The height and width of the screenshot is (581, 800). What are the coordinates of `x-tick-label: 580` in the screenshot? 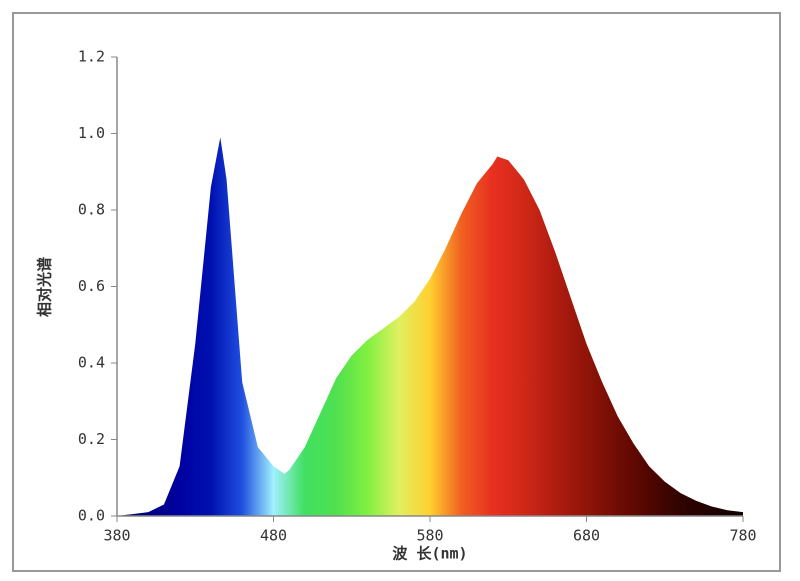 It's located at (429, 536).